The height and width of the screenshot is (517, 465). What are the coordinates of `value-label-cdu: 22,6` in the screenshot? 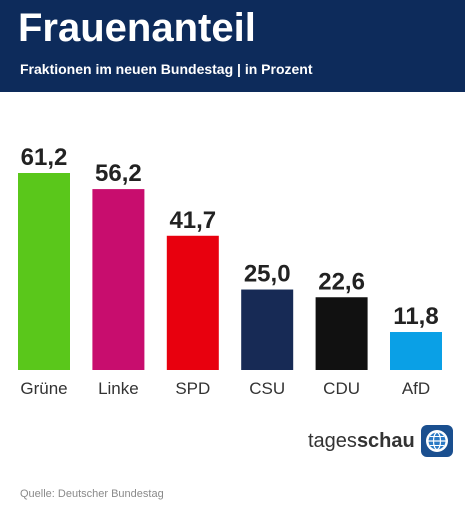 It's located at (341, 281).